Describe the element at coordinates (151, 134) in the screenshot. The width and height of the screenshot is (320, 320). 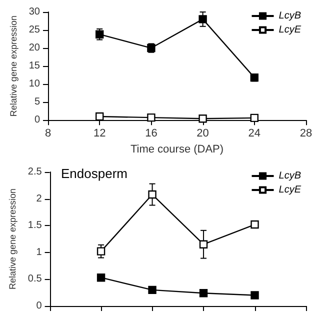
I see `x-tick-label: 16` at that location.